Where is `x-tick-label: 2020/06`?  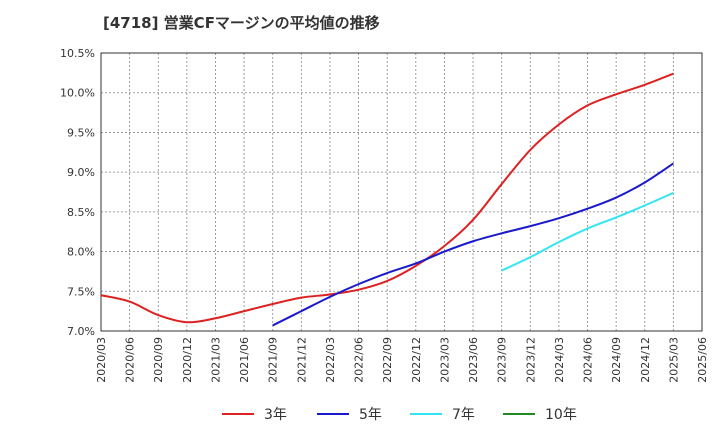
x-tick-label: 2020/06 is located at coordinates (130, 360).